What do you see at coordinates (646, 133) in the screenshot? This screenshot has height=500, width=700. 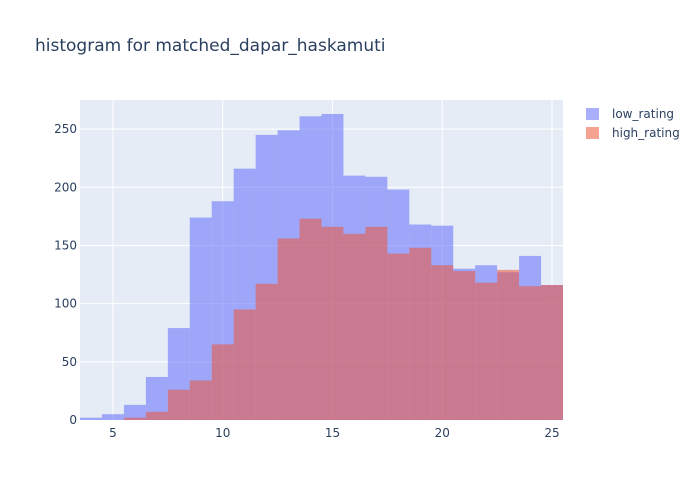 I see `legend-label-high_rating: high_rating` at bounding box center [646, 133].